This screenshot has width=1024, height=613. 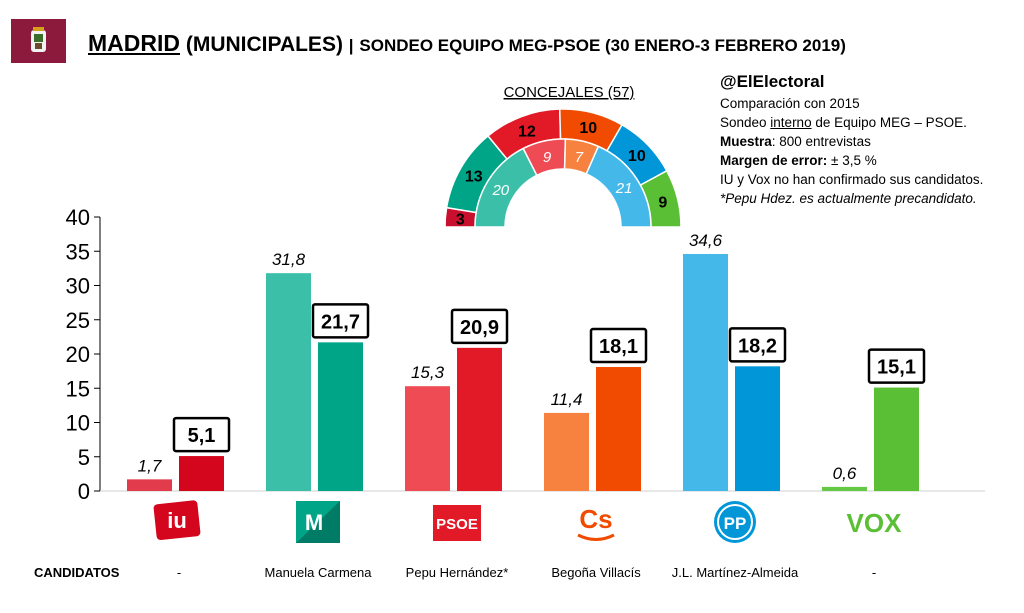 I want to click on info-line-muestra: Muestra: 800 entrevistas, so click(x=870, y=141).